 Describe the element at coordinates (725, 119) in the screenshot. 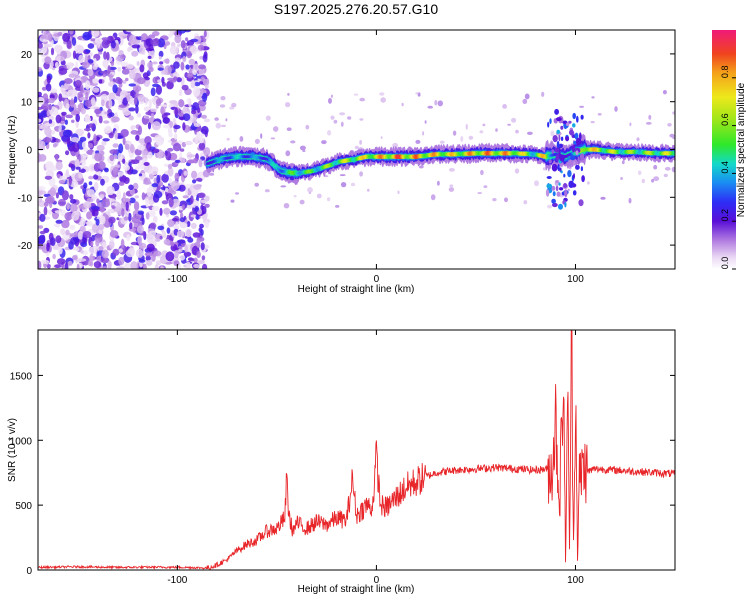

I see `colorbar-tick-label: 0.6` at that location.